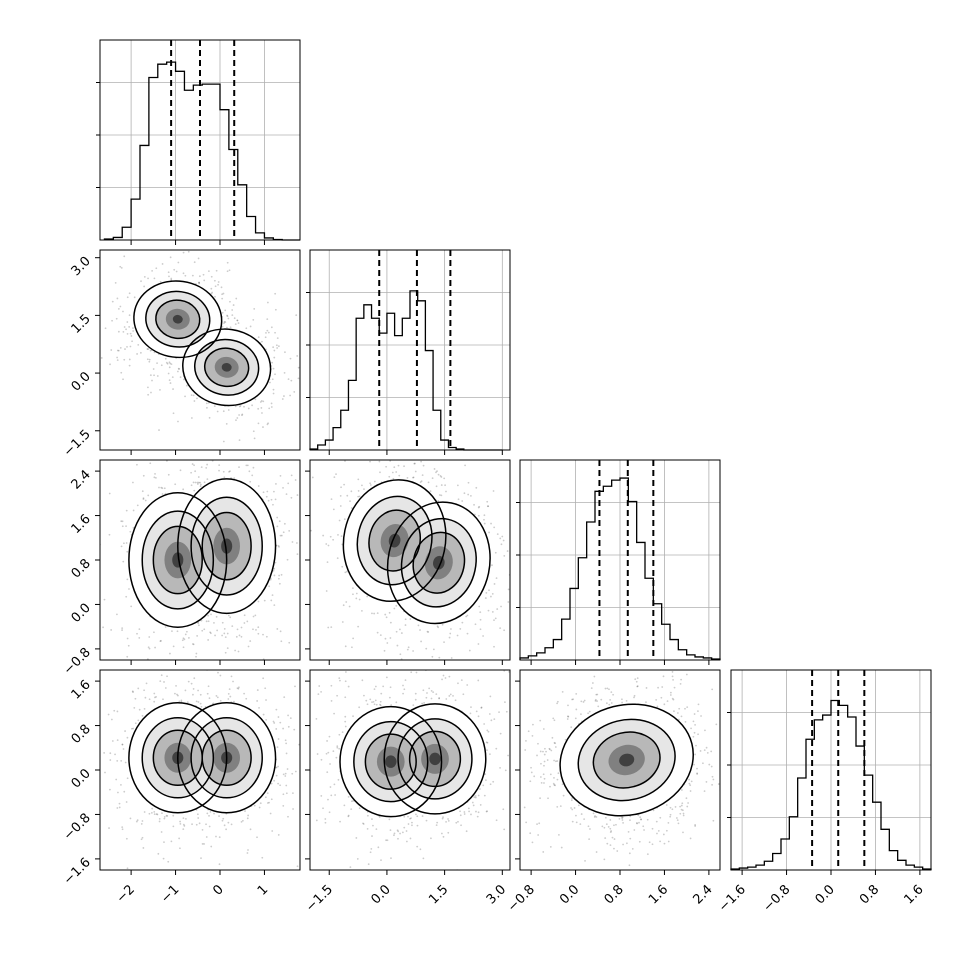 The height and width of the screenshot is (970, 970). What do you see at coordinates (226, 546) in the screenshot?
I see `contour-line` at bounding box center [226, 546].